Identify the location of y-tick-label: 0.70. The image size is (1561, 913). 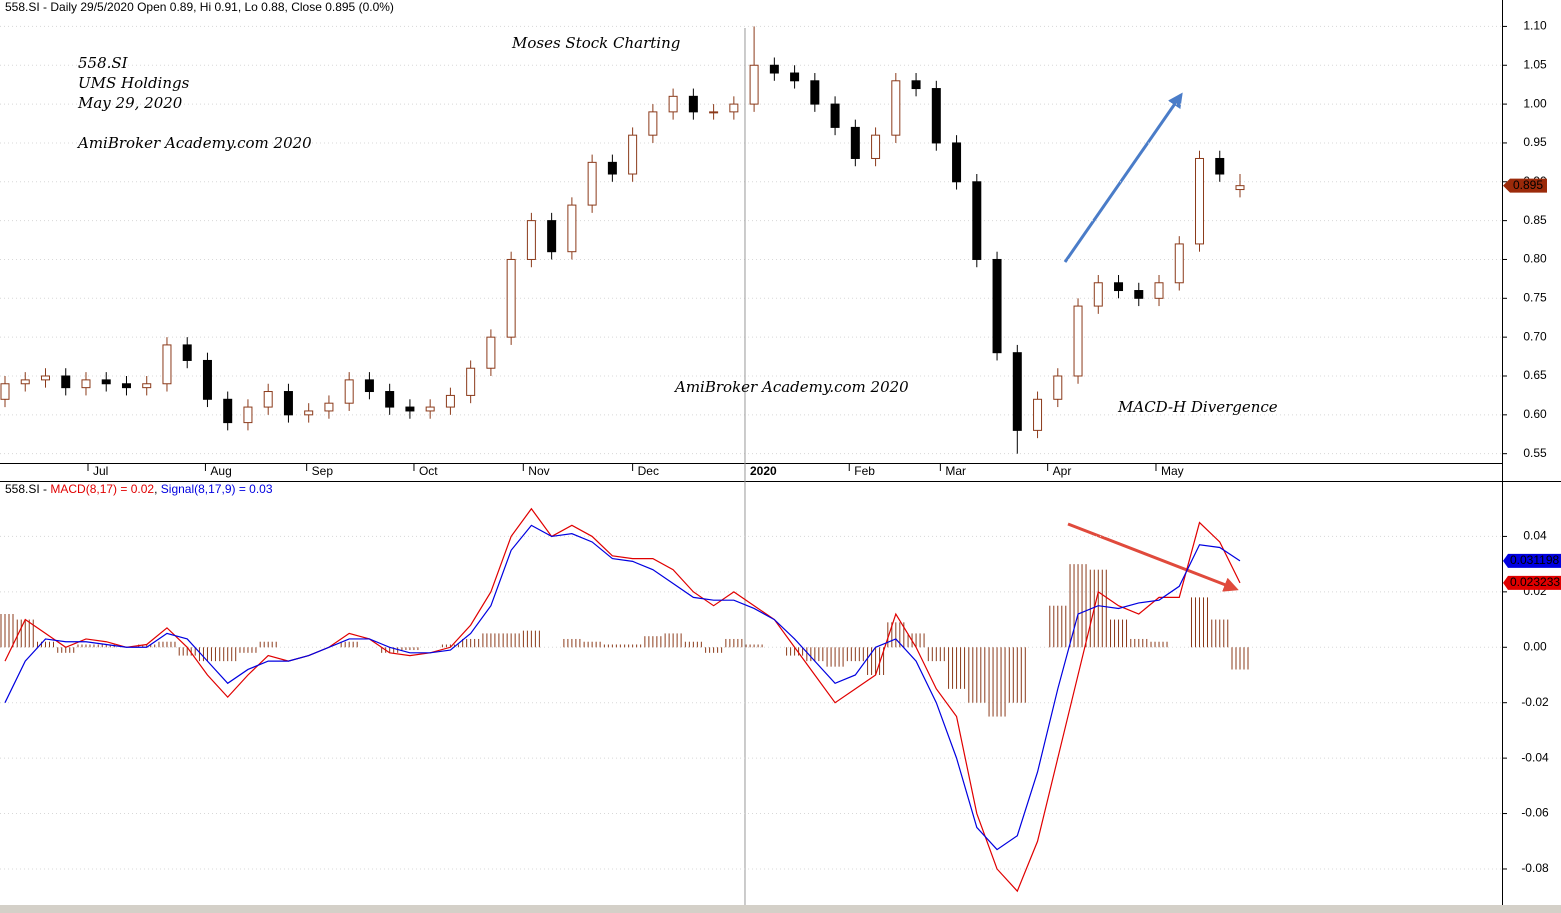
(1535, 336).